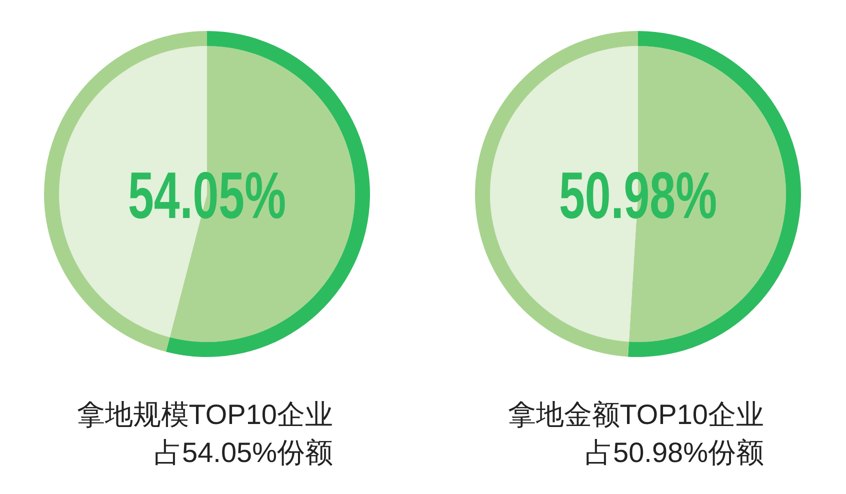 The height and width of the screenshot is (494, 846). Describe the element at coordinates (674, 452) in the screenshot. I see `text: 占50.98%份额` at that location.